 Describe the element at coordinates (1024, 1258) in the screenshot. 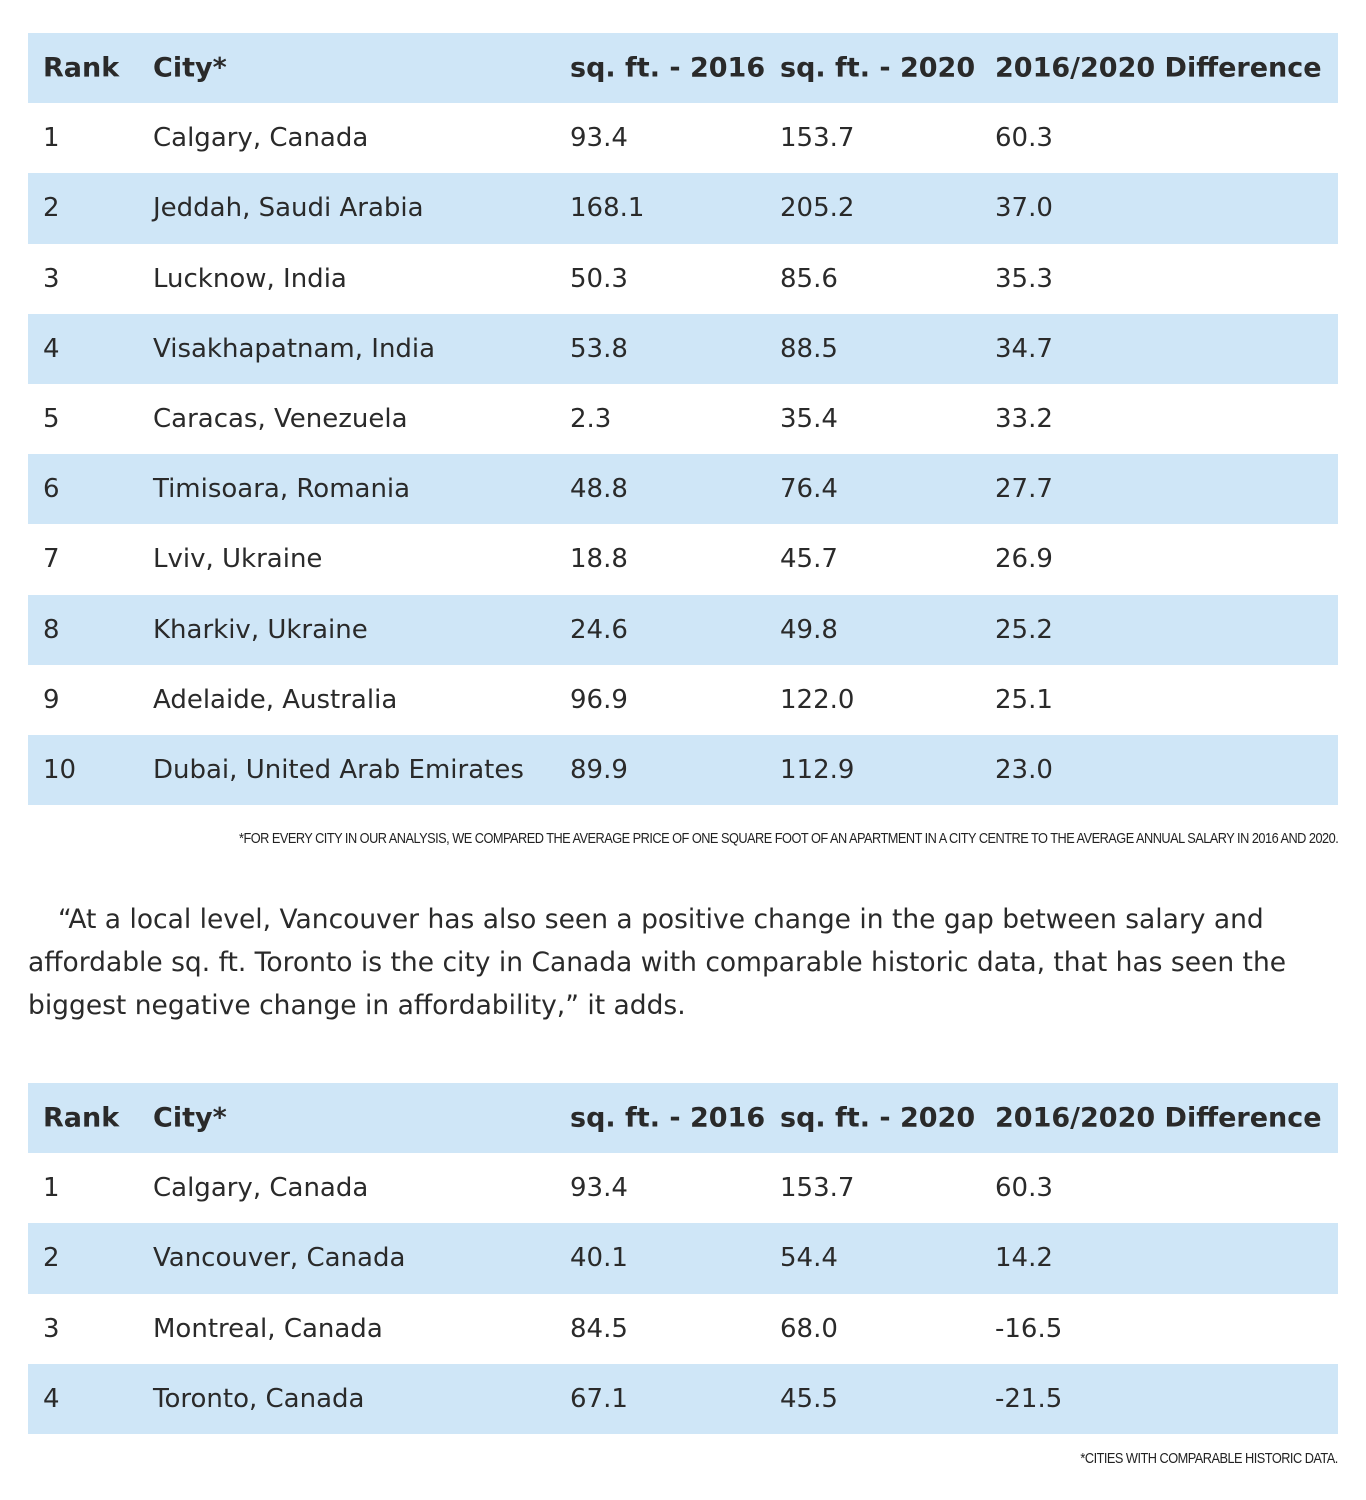

I see `difference-cell: 14.2` at that location.